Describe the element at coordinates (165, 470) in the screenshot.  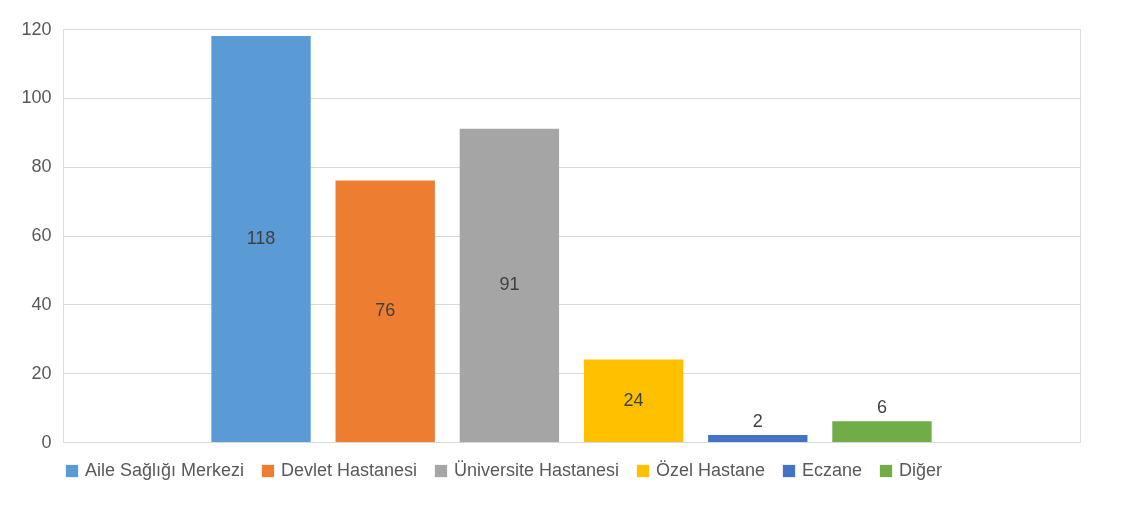
I see `legend-label: Aile Sağlığı Merkezi` at that location.